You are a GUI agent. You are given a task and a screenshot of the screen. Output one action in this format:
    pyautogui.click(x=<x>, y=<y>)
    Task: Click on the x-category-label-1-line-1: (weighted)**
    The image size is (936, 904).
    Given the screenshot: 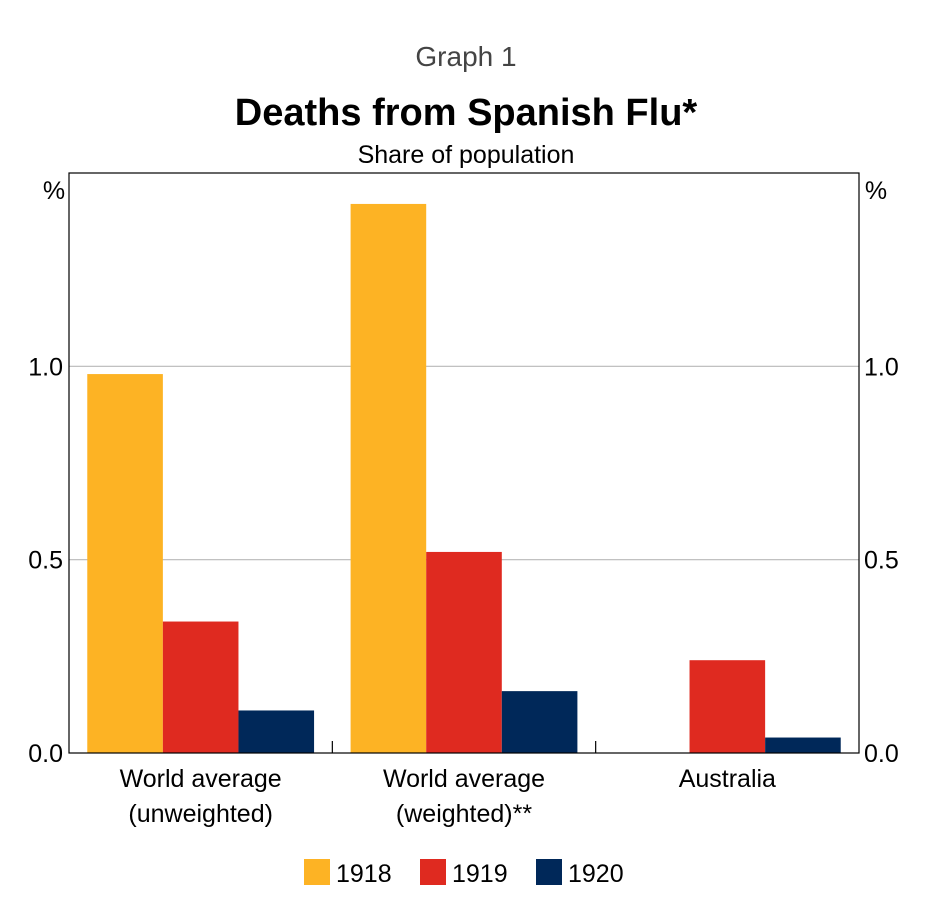 What is the action you would take?
    pyautogui.click(x=464, y=814)
    